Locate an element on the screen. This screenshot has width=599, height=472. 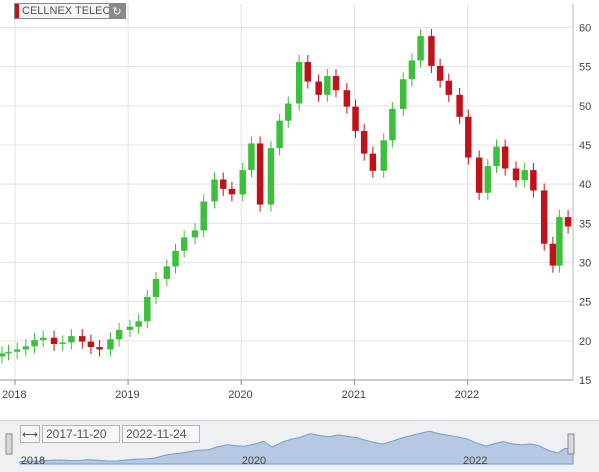
y-tick-label: 50 is located at coordinates (585, 107).